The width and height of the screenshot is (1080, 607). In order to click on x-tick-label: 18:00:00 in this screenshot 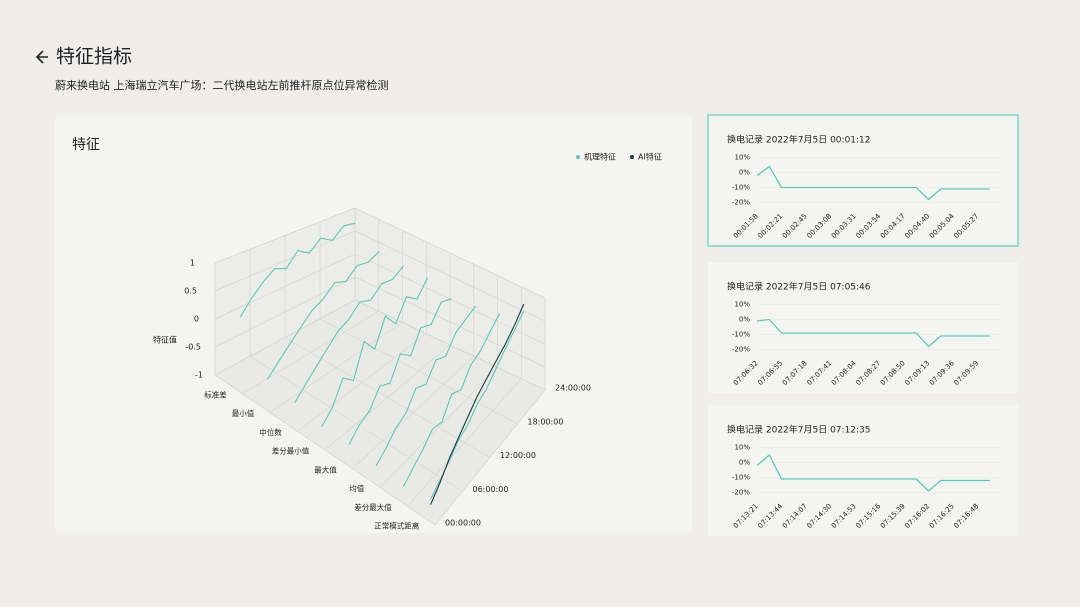, I will do `click(546, 421)`.